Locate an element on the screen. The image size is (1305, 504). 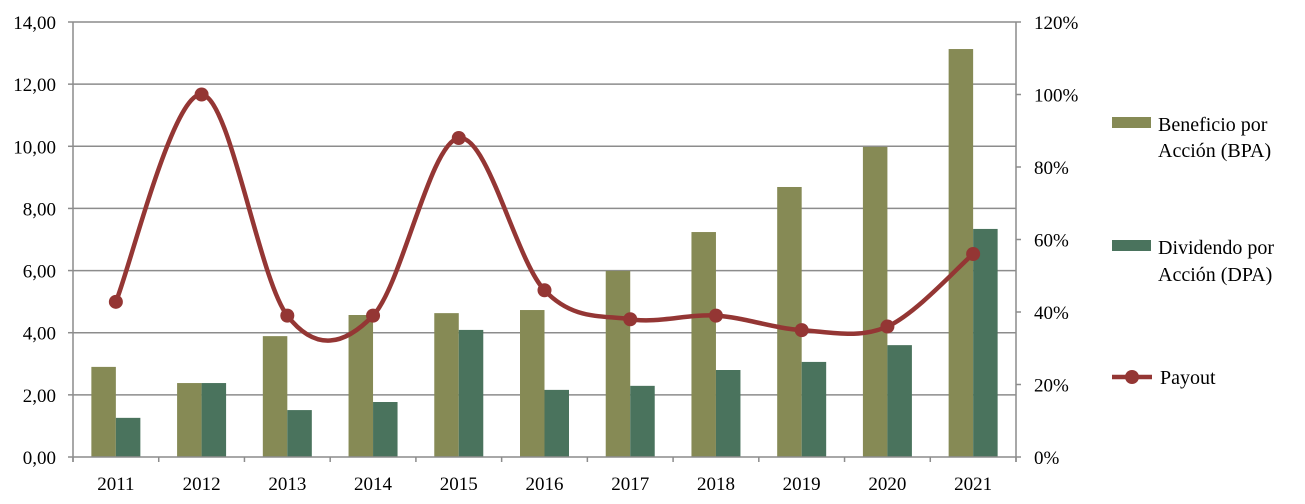
x-tick-label: 2015 is located at coordinates (459, 484).